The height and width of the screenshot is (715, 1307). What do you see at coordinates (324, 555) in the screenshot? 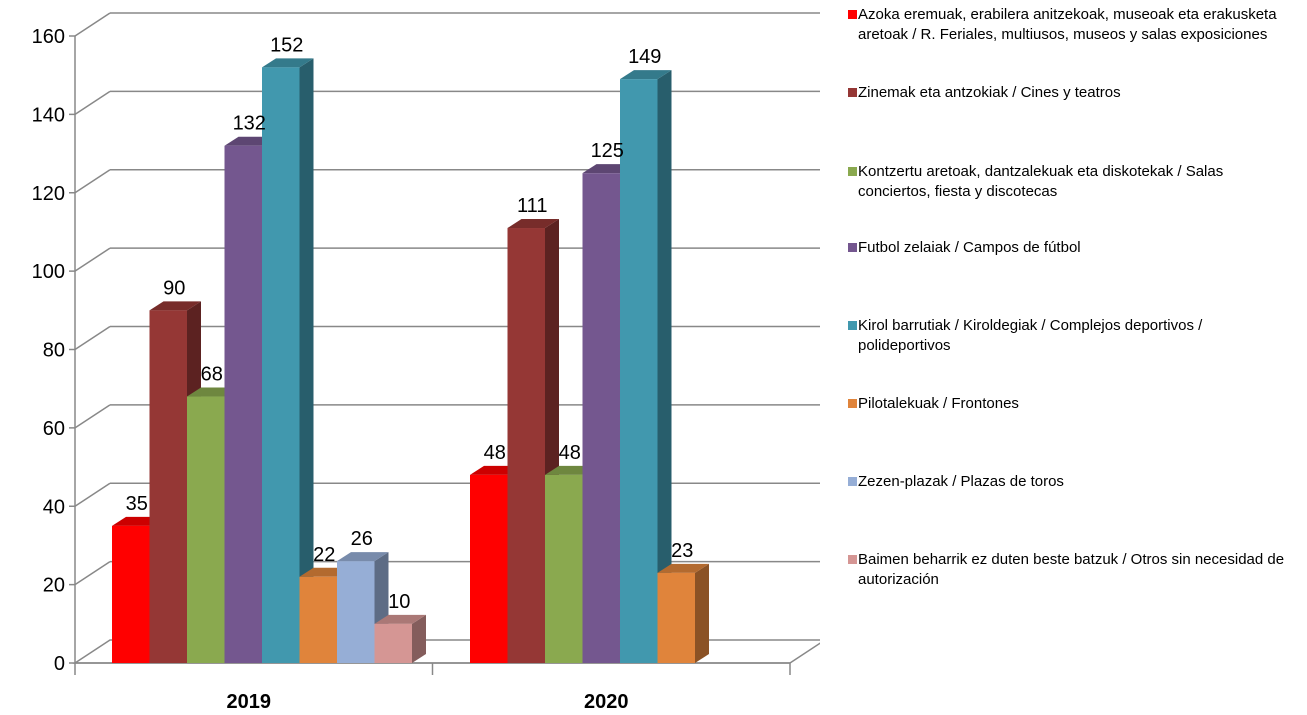
I see `data-label: 22` at bounding box center [324, 555].